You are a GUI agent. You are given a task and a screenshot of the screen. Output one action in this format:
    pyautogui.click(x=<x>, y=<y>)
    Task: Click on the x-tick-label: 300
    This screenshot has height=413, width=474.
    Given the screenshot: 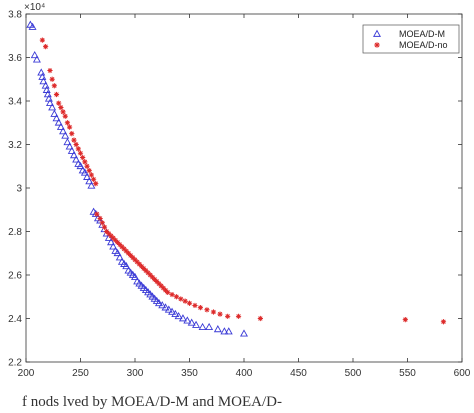 What is the action you would take?
    pyautogui.click(x=135, y=373)
    